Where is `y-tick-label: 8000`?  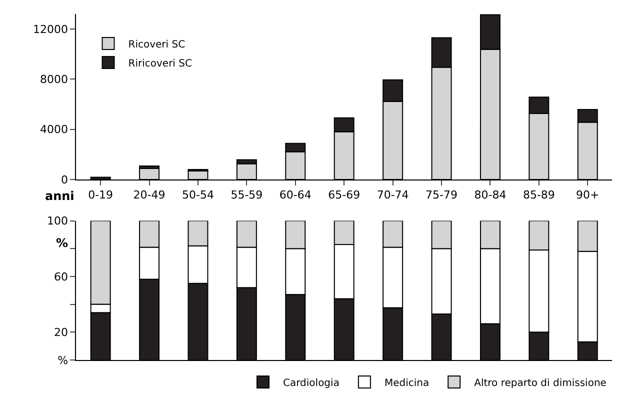
y-tick-label: 8000 is located at coordinates (54, 79).